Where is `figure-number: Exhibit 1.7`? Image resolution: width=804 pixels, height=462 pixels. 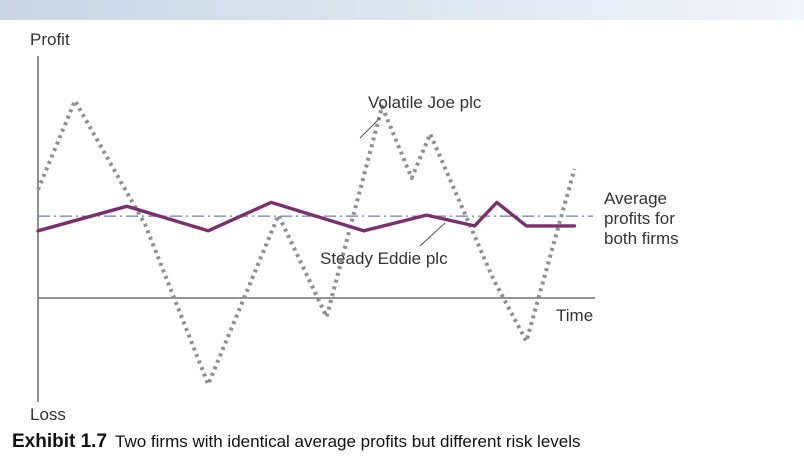 figure-number: Exhibit 1.7 is located at coordinates (60, 441).